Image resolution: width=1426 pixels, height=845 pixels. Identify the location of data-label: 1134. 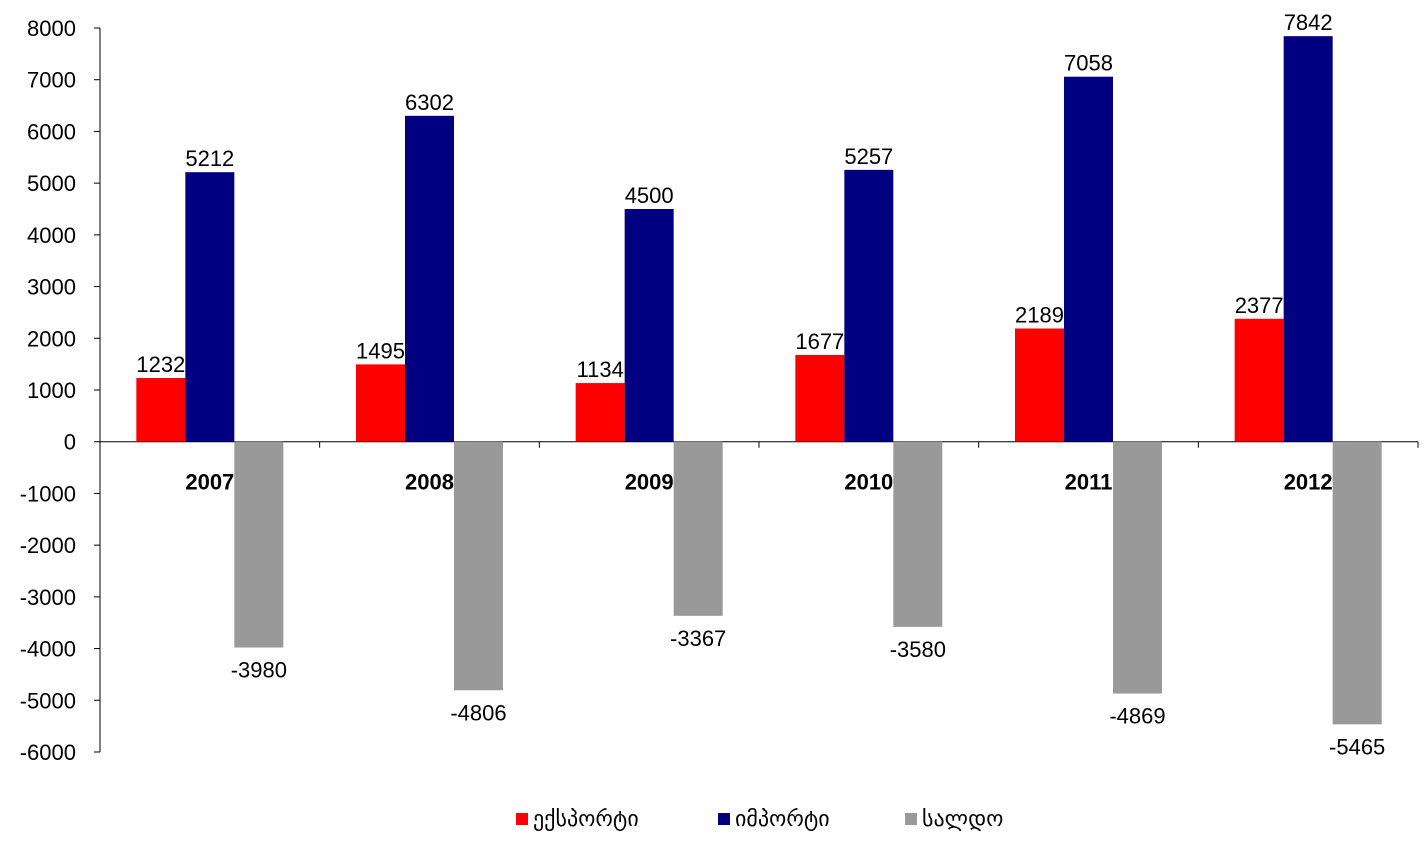
(600, 369).